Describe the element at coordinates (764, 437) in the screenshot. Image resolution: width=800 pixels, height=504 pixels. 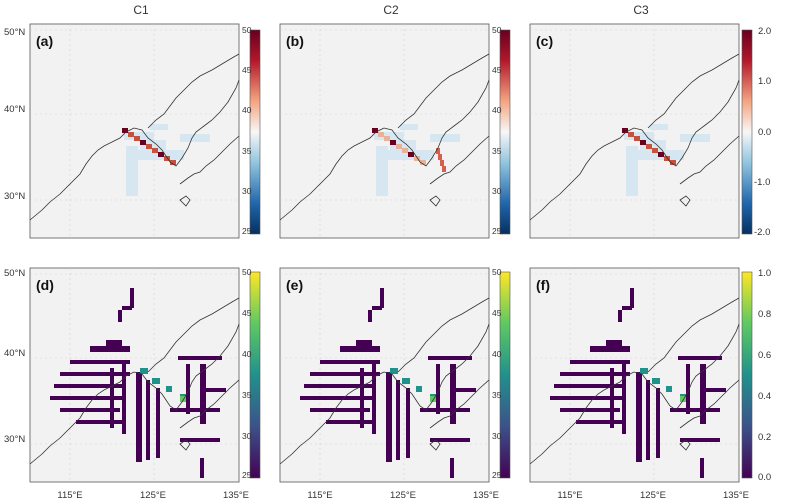
I see `cbar-tick-label: 0.2` at that location.